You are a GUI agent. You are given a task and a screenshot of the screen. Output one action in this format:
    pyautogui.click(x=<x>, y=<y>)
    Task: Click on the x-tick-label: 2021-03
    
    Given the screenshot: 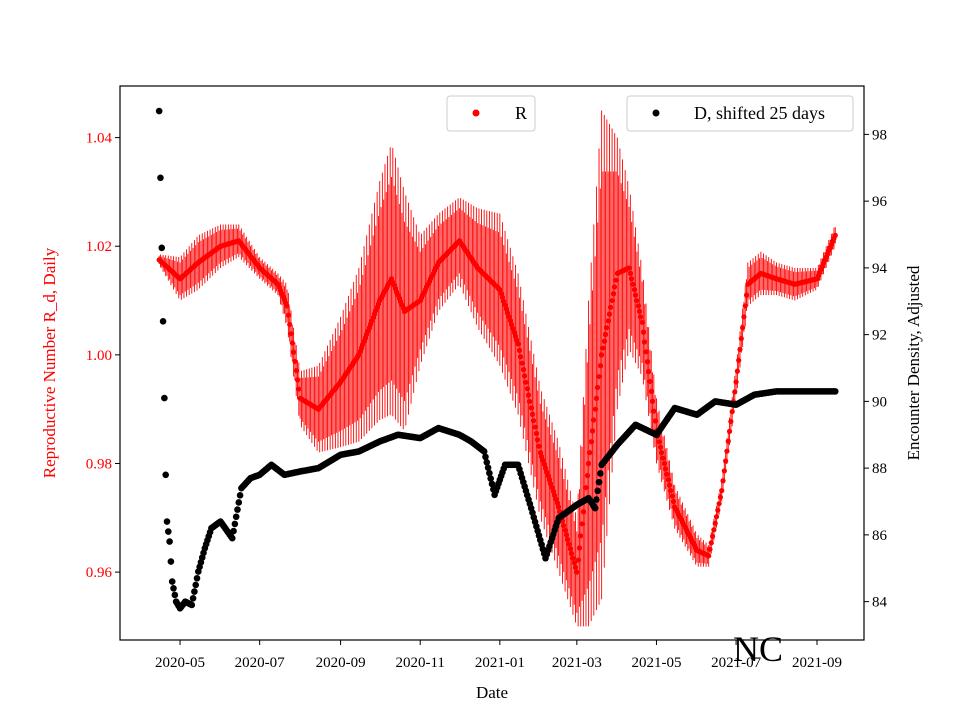 What is the action you would take?
    pyautogui.click(x=577, y=663)
    